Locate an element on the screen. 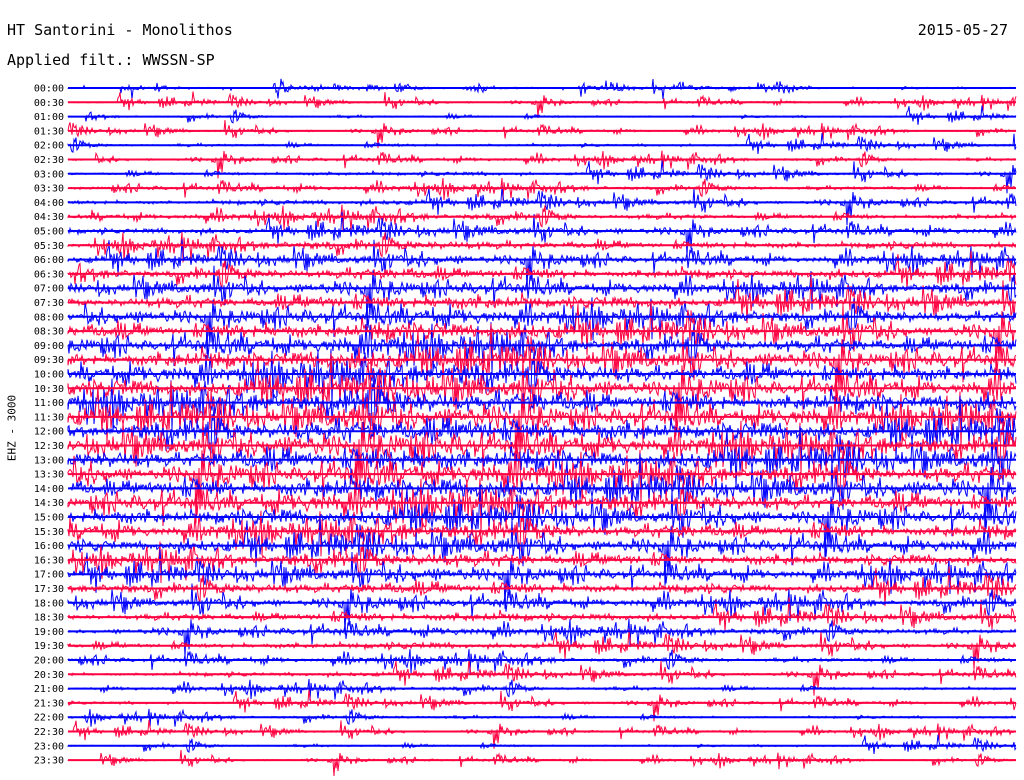 This screenshot has height=780, width=1024. row-time-label: 07:00 is located at coordinates (49, 289).